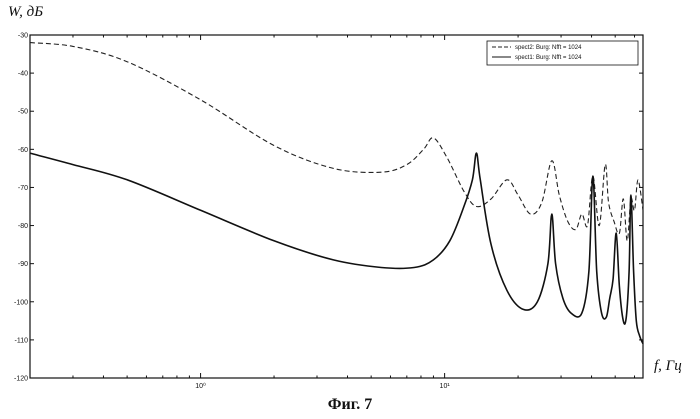 Image resolution: width=700 pixels, height=419 pixels. Describe the element at coordinates (23, 150) in the screenshot. I see `y-tick-label: -60` at that location.